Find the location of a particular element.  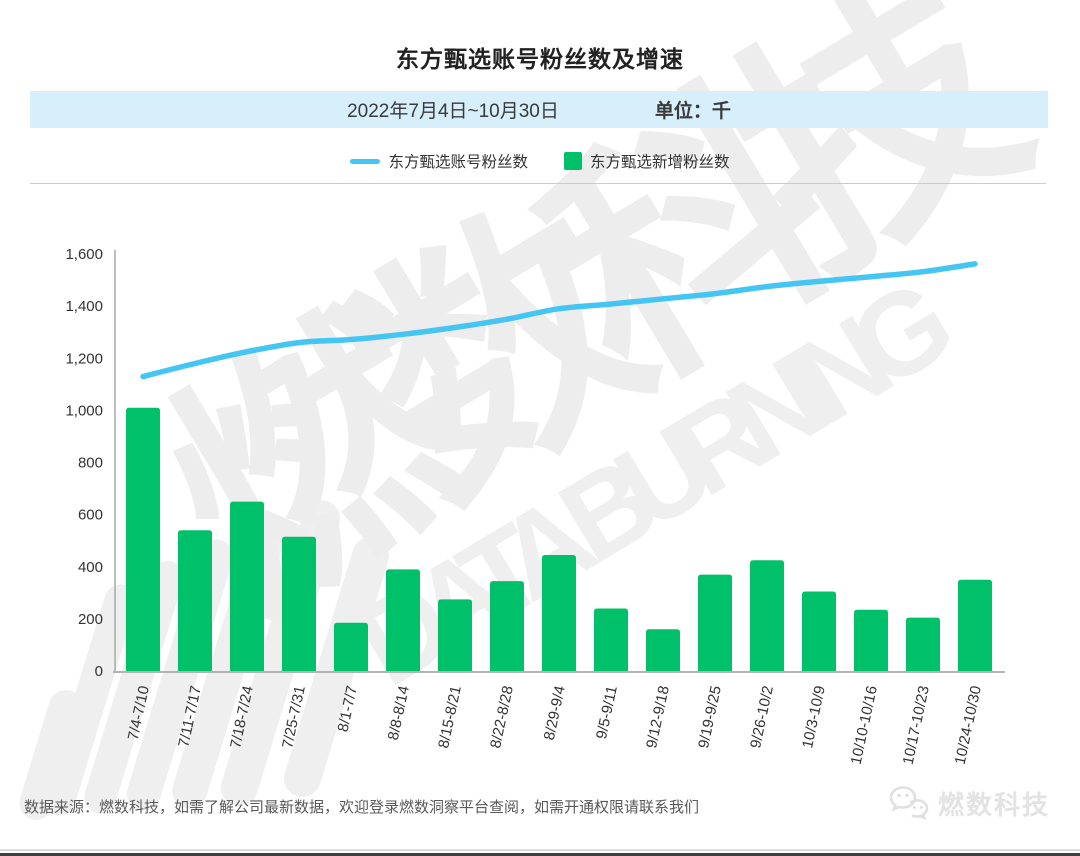

svg-text: 800 is located at coordinates (90, 463).